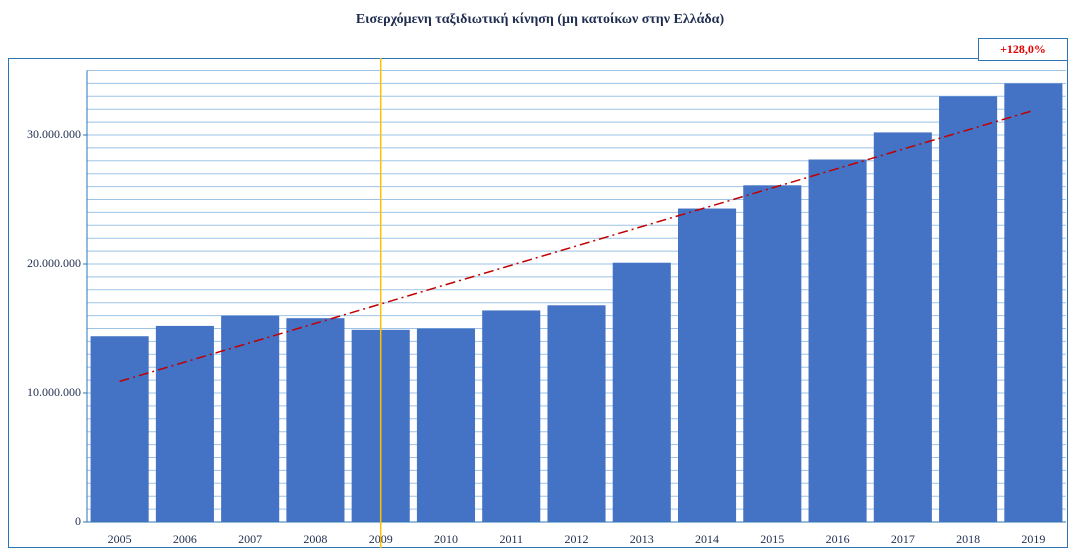 This screenshot has width=1074, height=551. I want to click on x-tick-label: 2018, so click(968, 539).